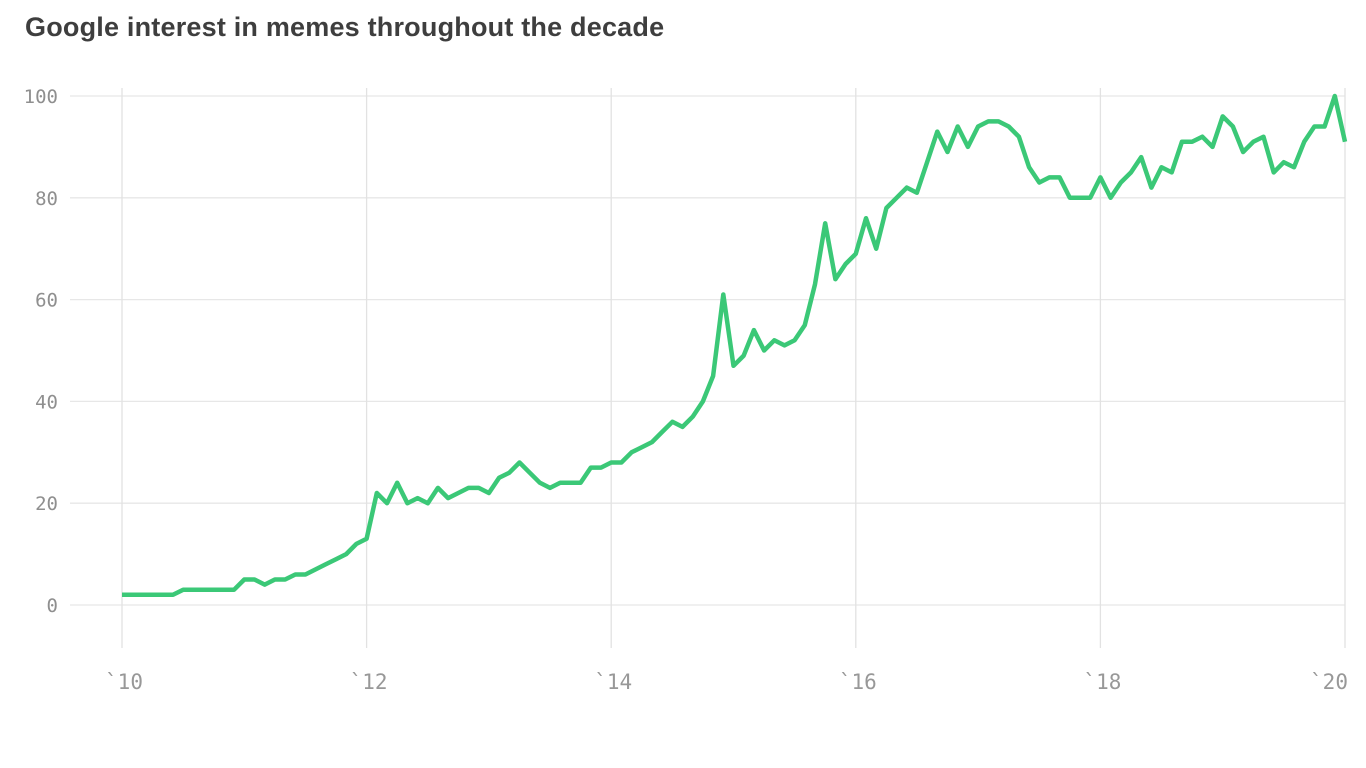 This screenshot has width=1366, height=768. I want to click on y-tick-label: 20, so click(46, 504).